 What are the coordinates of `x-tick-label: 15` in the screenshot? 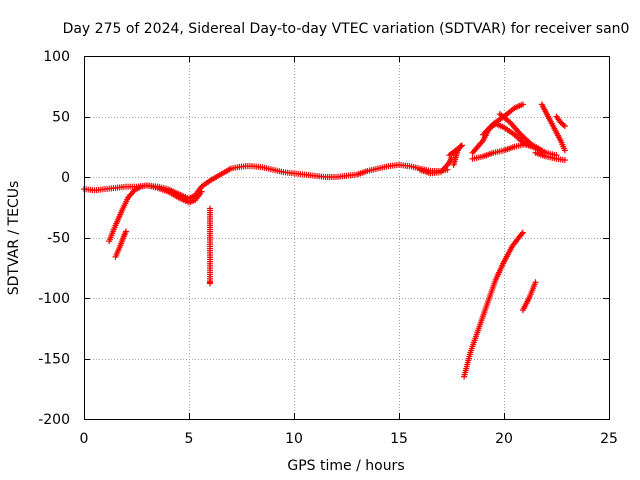 It's located at (399, 439).